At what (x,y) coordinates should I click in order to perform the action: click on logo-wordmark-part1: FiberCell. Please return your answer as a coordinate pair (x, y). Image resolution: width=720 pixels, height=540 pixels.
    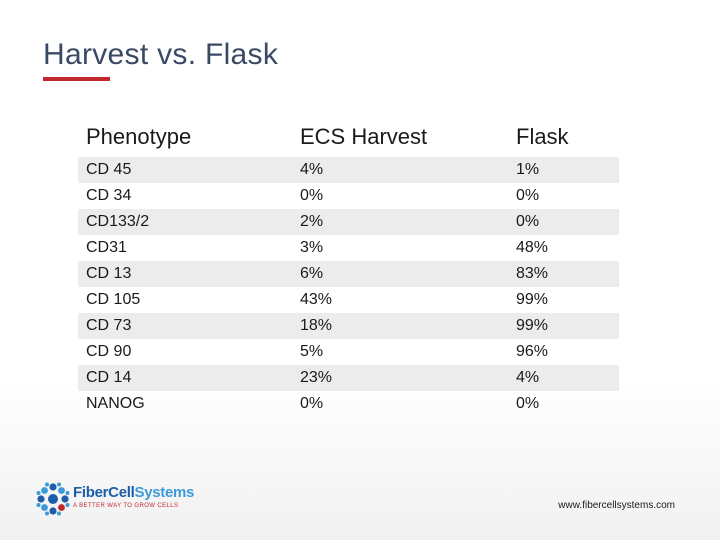
    Looking at the image, I should click on (104, 492).